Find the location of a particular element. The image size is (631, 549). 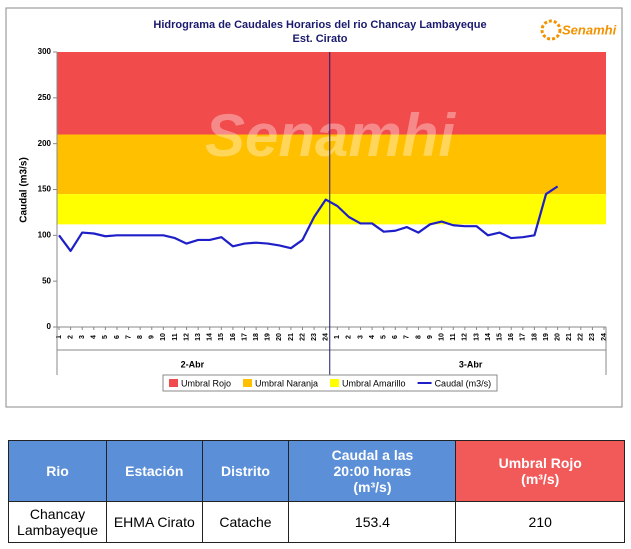

logo: Senamhi is located at coordinates (578, 30).